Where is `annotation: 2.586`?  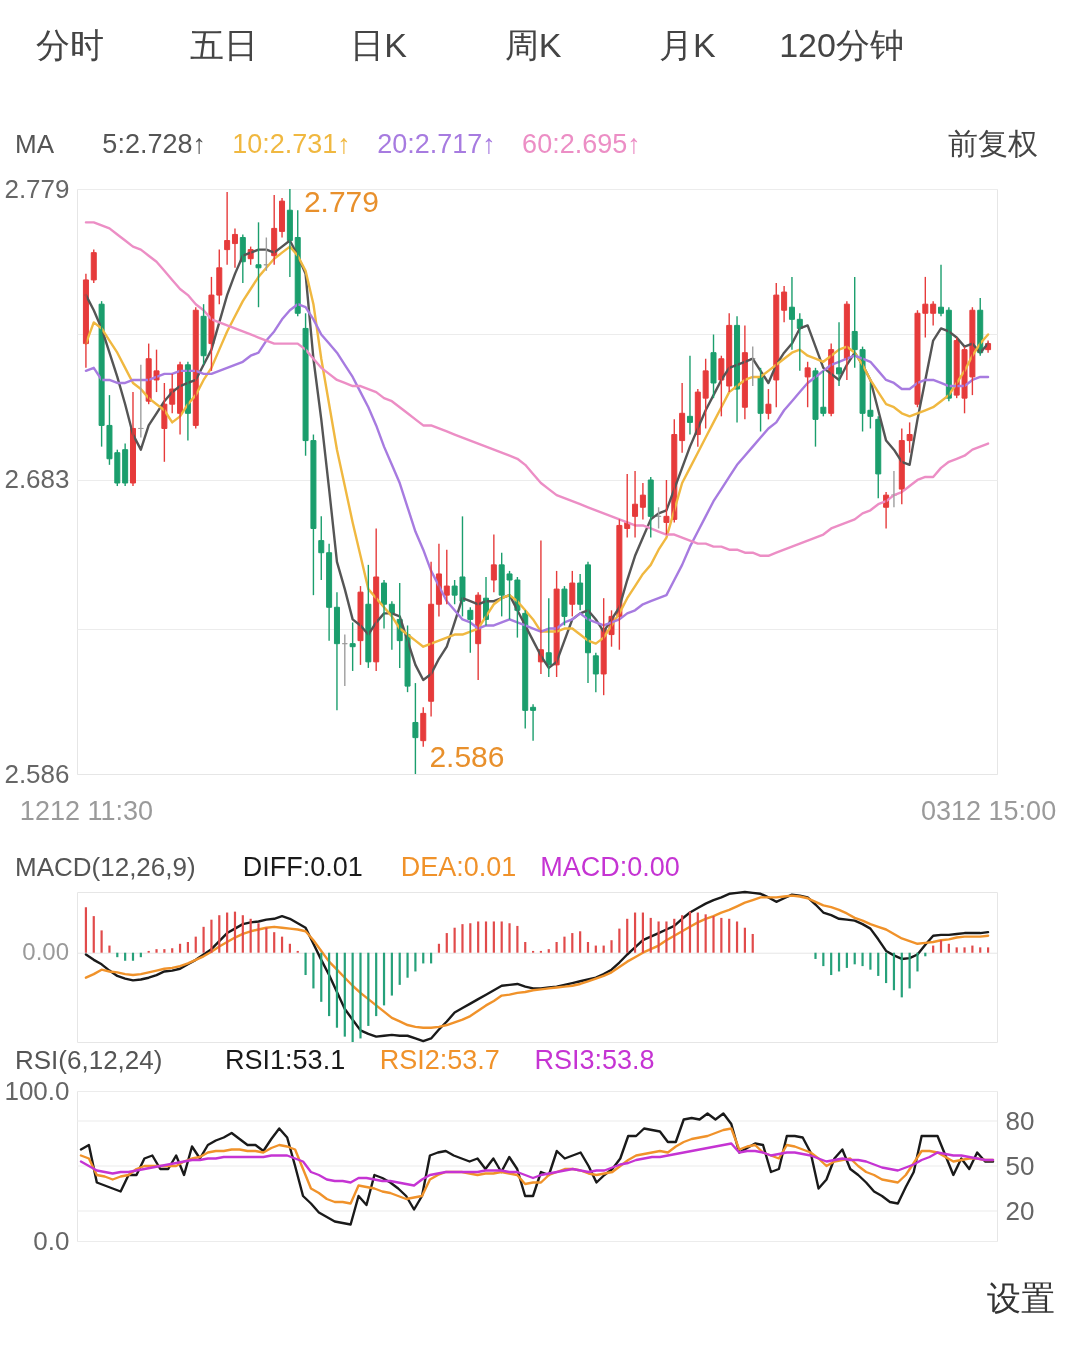
annotation: 2.586 is located at coordinates (467, 756).